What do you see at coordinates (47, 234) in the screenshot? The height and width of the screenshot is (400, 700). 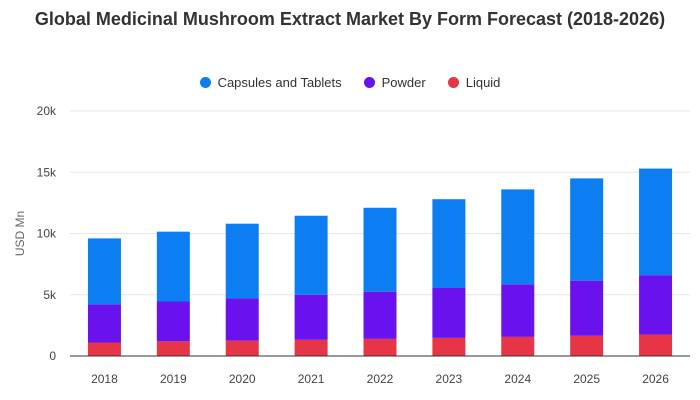 I see `y-tick-label: 10k` at bounding box center [47, 234].